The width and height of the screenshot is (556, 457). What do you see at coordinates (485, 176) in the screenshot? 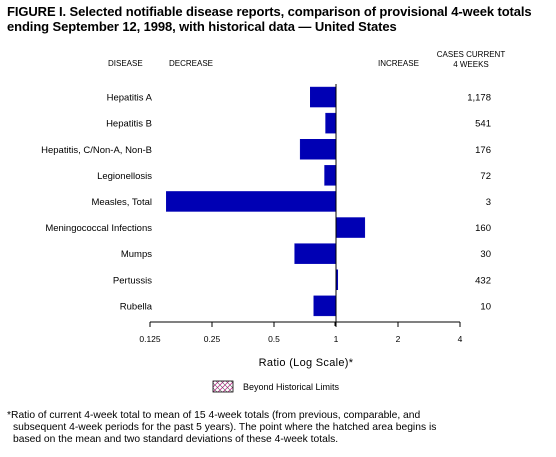
I see `cases-value: 72` at bounding box center [485, 176].